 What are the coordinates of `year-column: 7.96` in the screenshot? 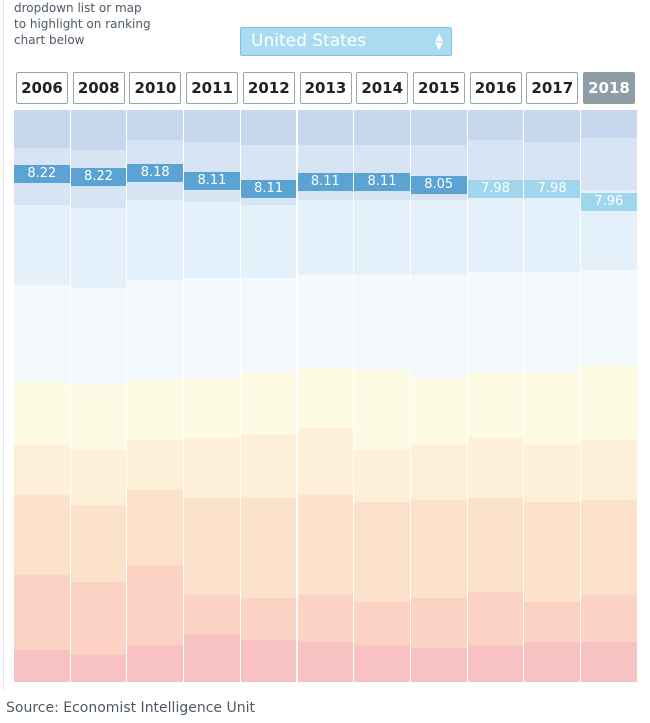 It's located at (609, 396).